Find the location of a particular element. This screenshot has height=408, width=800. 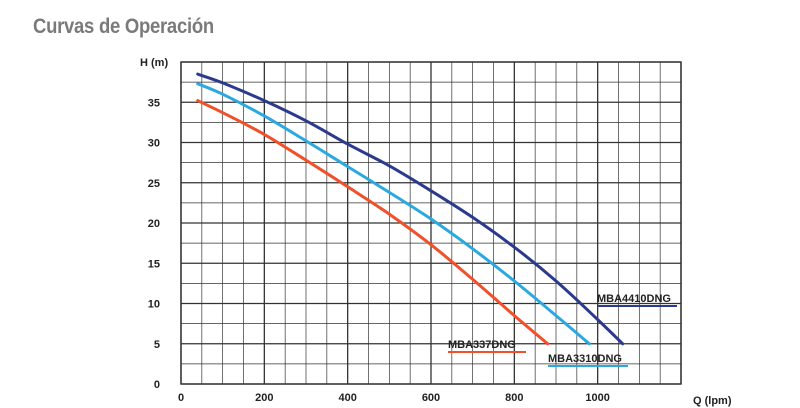

series-label-mba3310dng: MBA3310DNG is located at coordinates (585, 359).